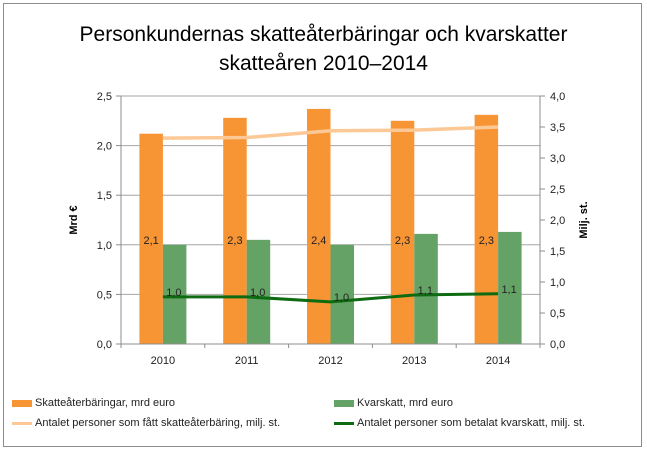 Image resolution: width=647 pixels, height=451 pixels. Describe the element at coordinates (323, 63) in the screenshot. I see `chart-title-line2: skatteåren 2010–2014` at that location.